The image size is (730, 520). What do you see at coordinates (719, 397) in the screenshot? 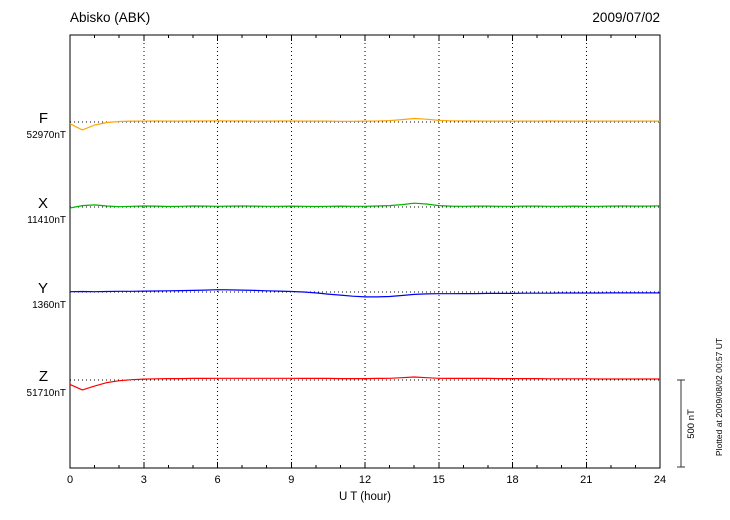
I see `plotted-at-note: Plotted at 2009/08/02 00:57 UT` at bounding box center [719, 397].